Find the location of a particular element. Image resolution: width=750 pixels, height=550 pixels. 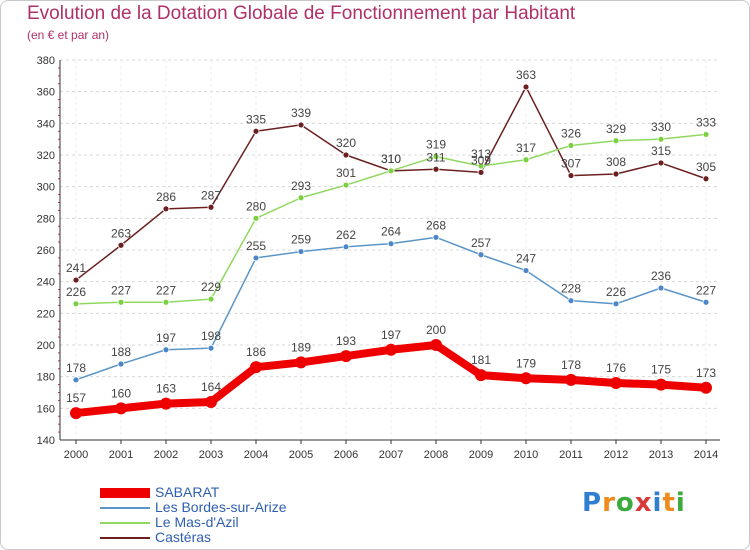

data-label: 200 is located at coordinates (436, 330).